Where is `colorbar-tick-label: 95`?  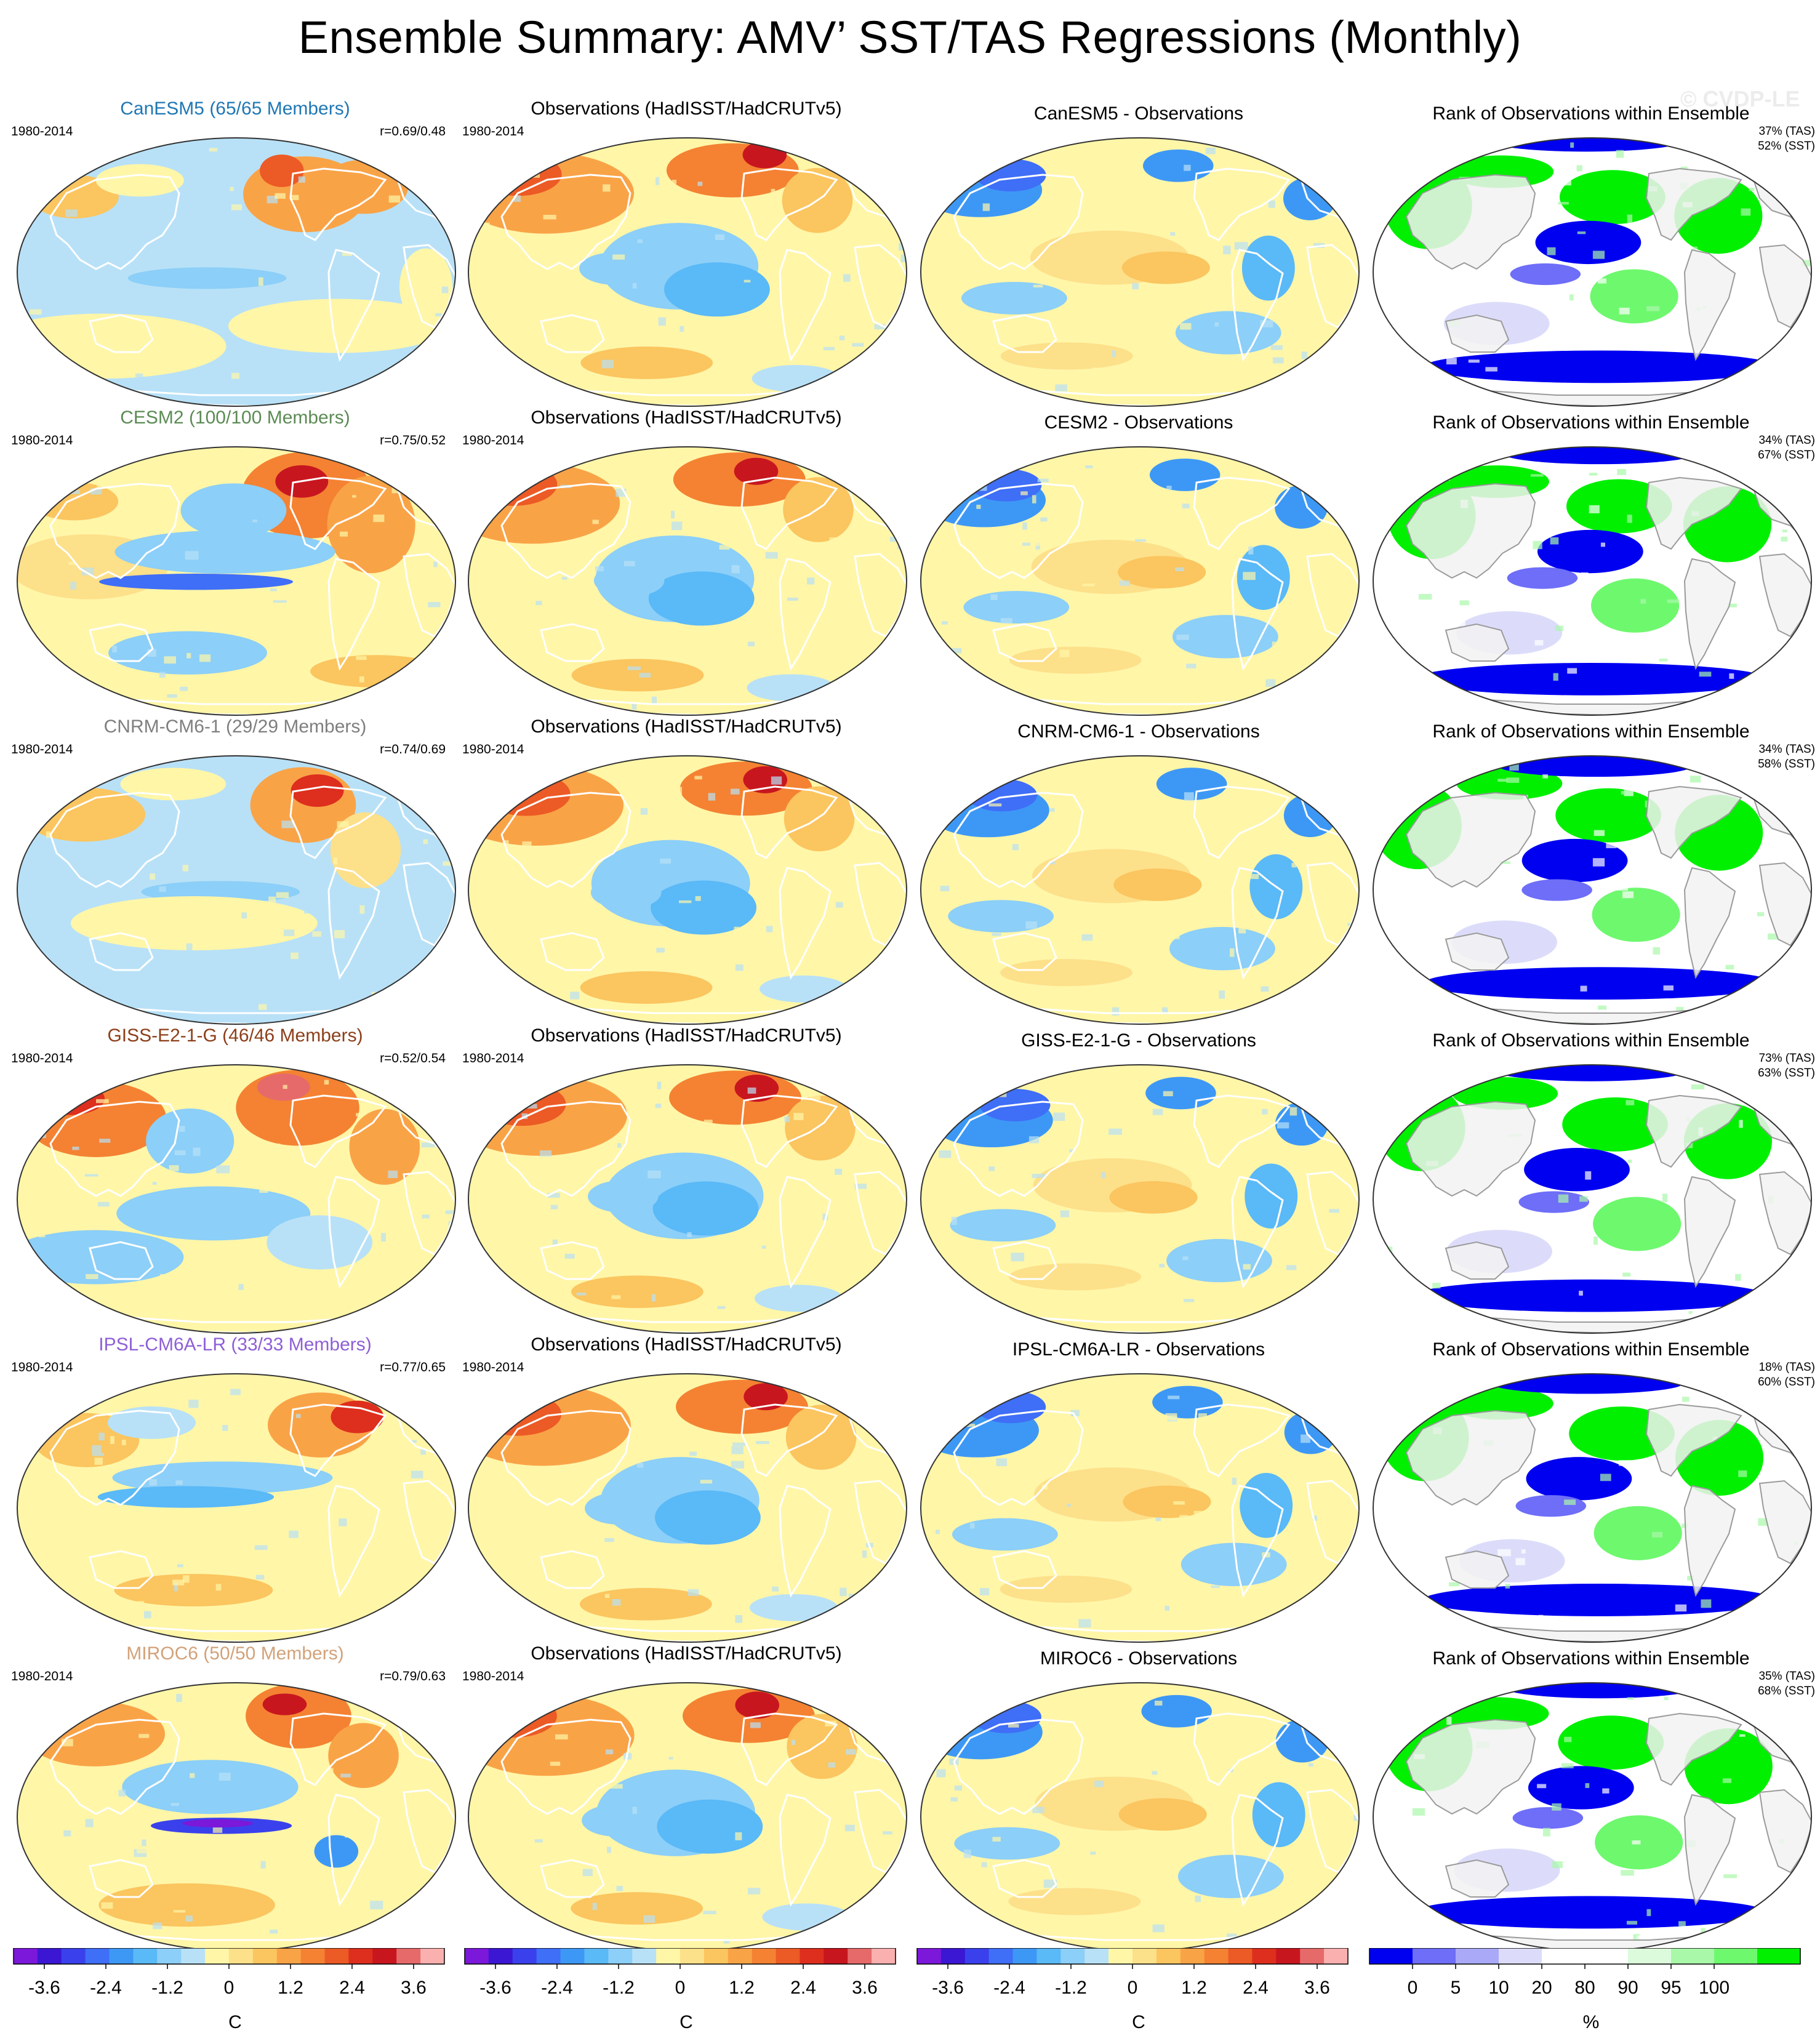
colorbar-tick-label: 95 is located at coordinates (1671, 1988).